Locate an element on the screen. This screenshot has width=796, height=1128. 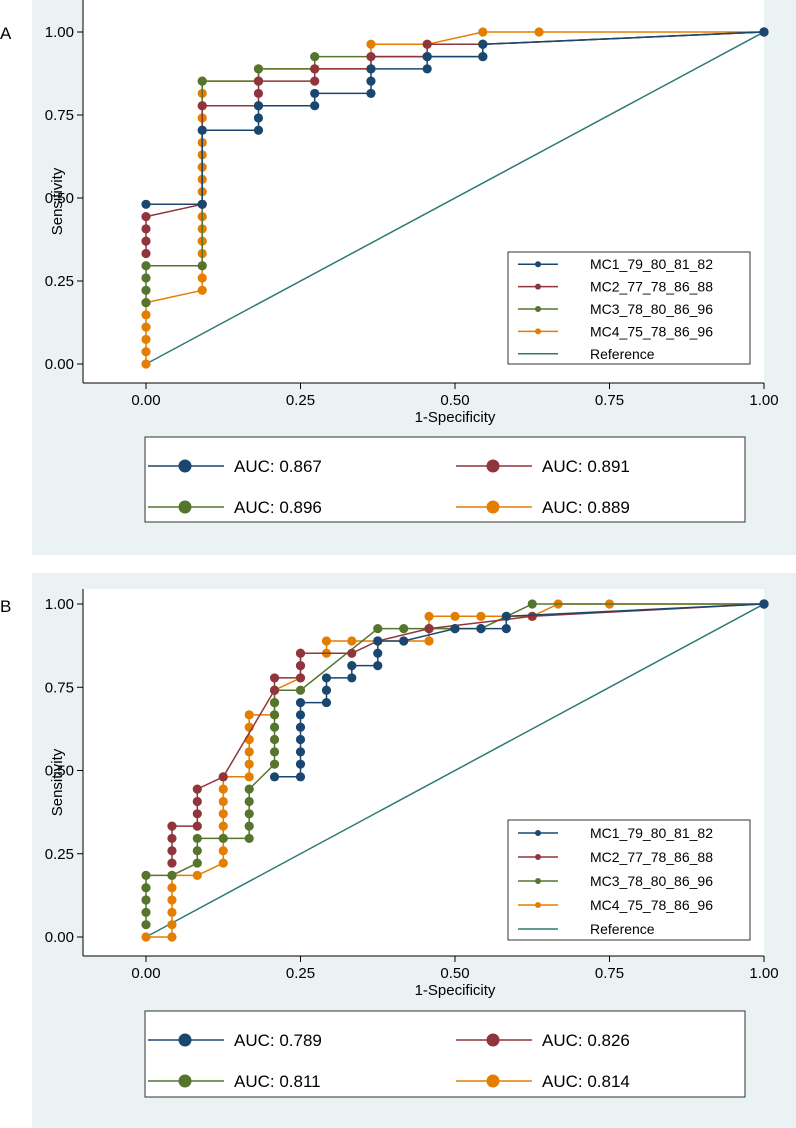
auc-legend-box is located at coordinates (445, 1054).